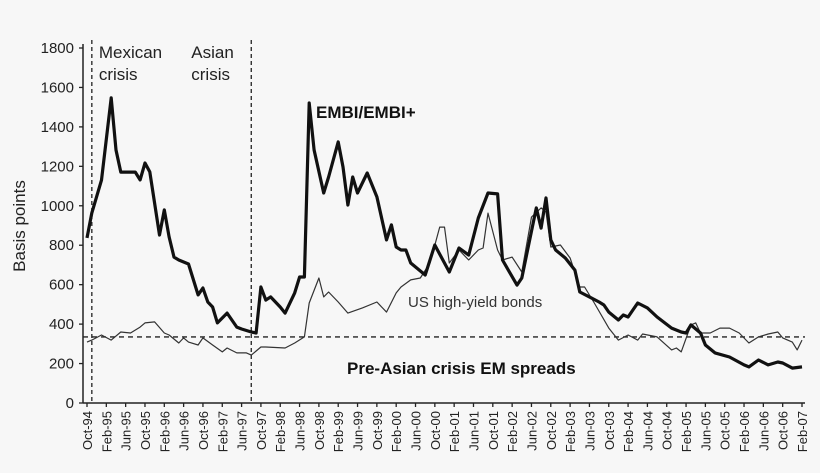 Image resolution: width=820 pixels, height=473 pixels. Describe the element at coordinates (61, 285) in the screenshot. I see `y-tick-label: 600` at that location.